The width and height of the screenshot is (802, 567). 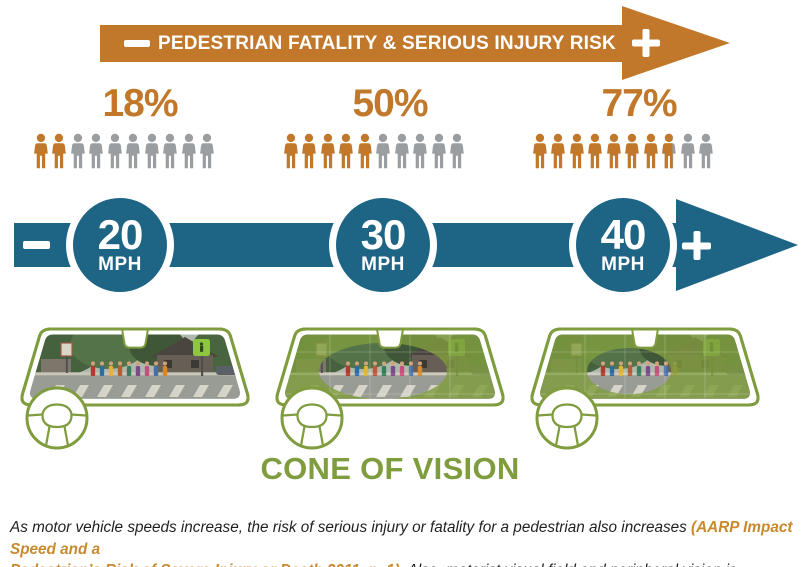 I want to click on speed-value: 20, so click(x=120, y=235).